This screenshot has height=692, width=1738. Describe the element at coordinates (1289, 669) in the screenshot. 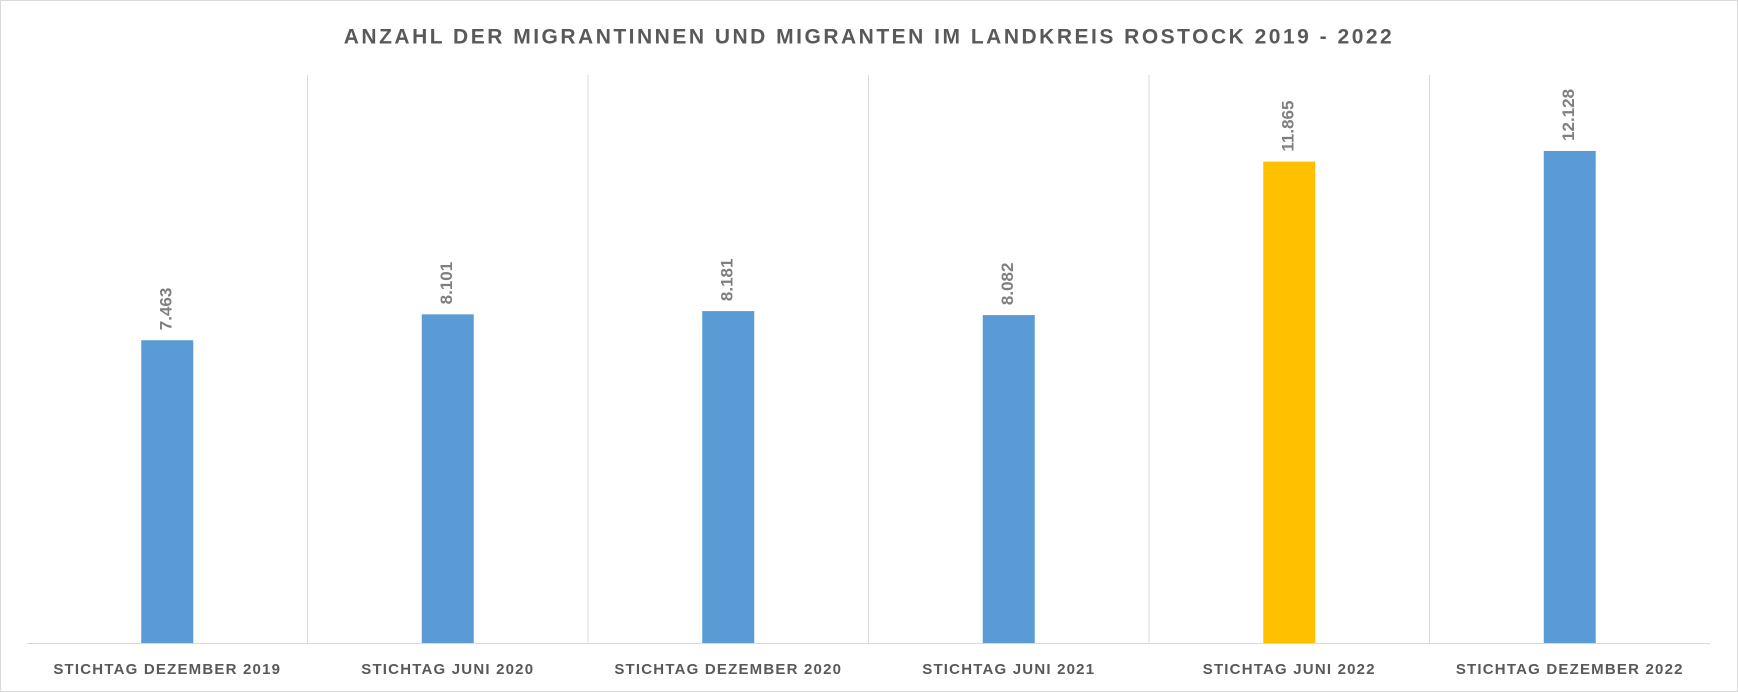

I see `x-tick-label: STICHTAG JUNI 2022` at that location.